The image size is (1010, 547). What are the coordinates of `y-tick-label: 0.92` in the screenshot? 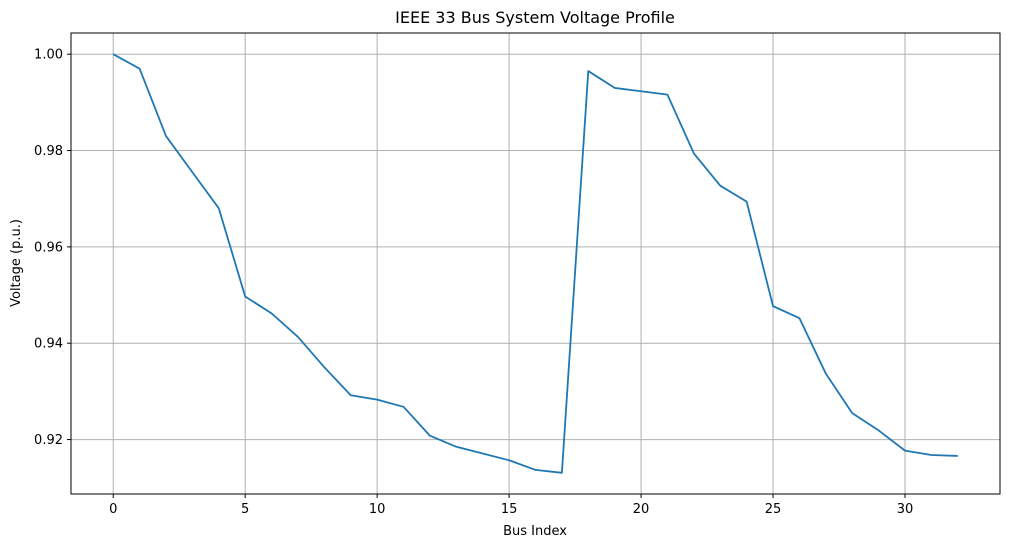 It's located at (48, 440).